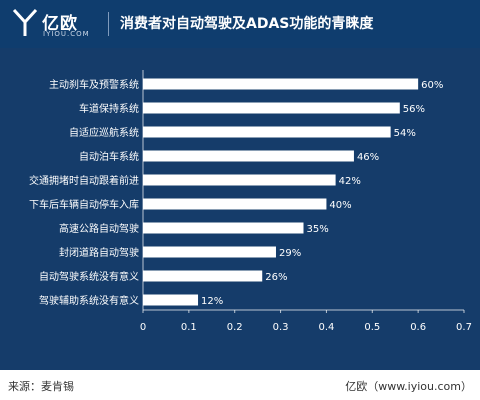  What do you see at coordinates (89, 300) in the screenshot?
I see `category-label: 驾驶辅助系统没有意义` at bounding box center [89, 300].